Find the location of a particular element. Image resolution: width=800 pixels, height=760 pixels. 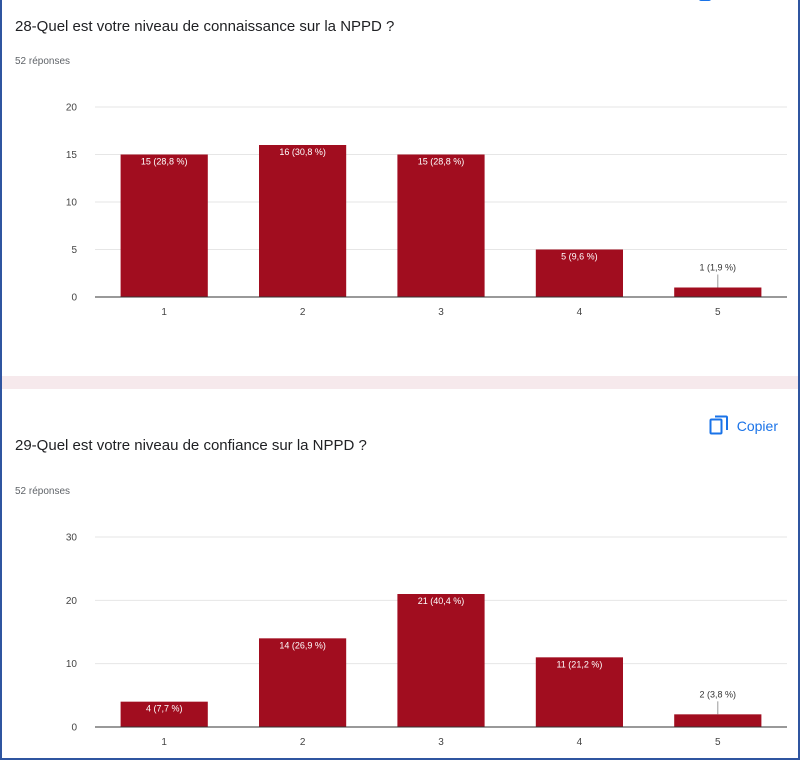

bar-data-label: 14 (26,9 %) is located at coordinates (302, 645).